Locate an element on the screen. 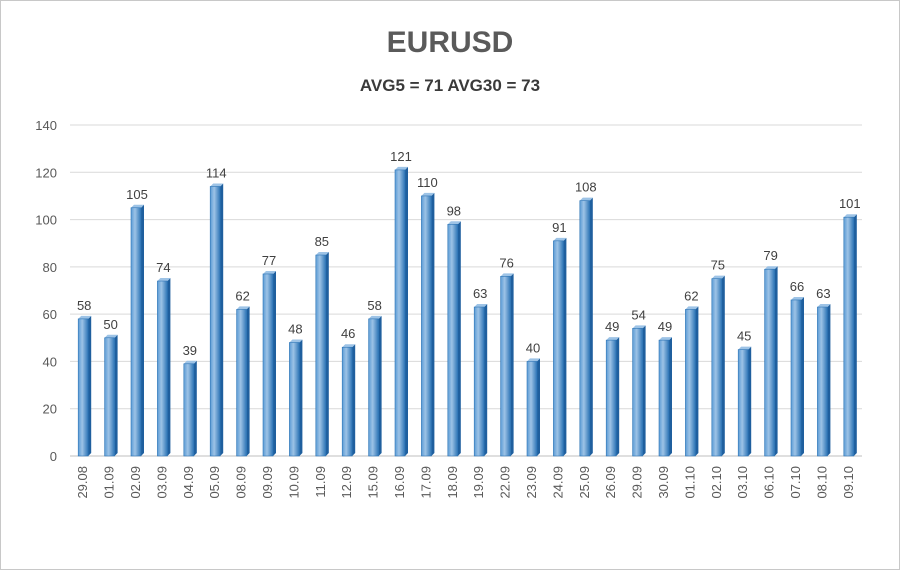 This screenshot has height=570, width=900. y-tick-label: 40 is located at coordinates (50, 361).